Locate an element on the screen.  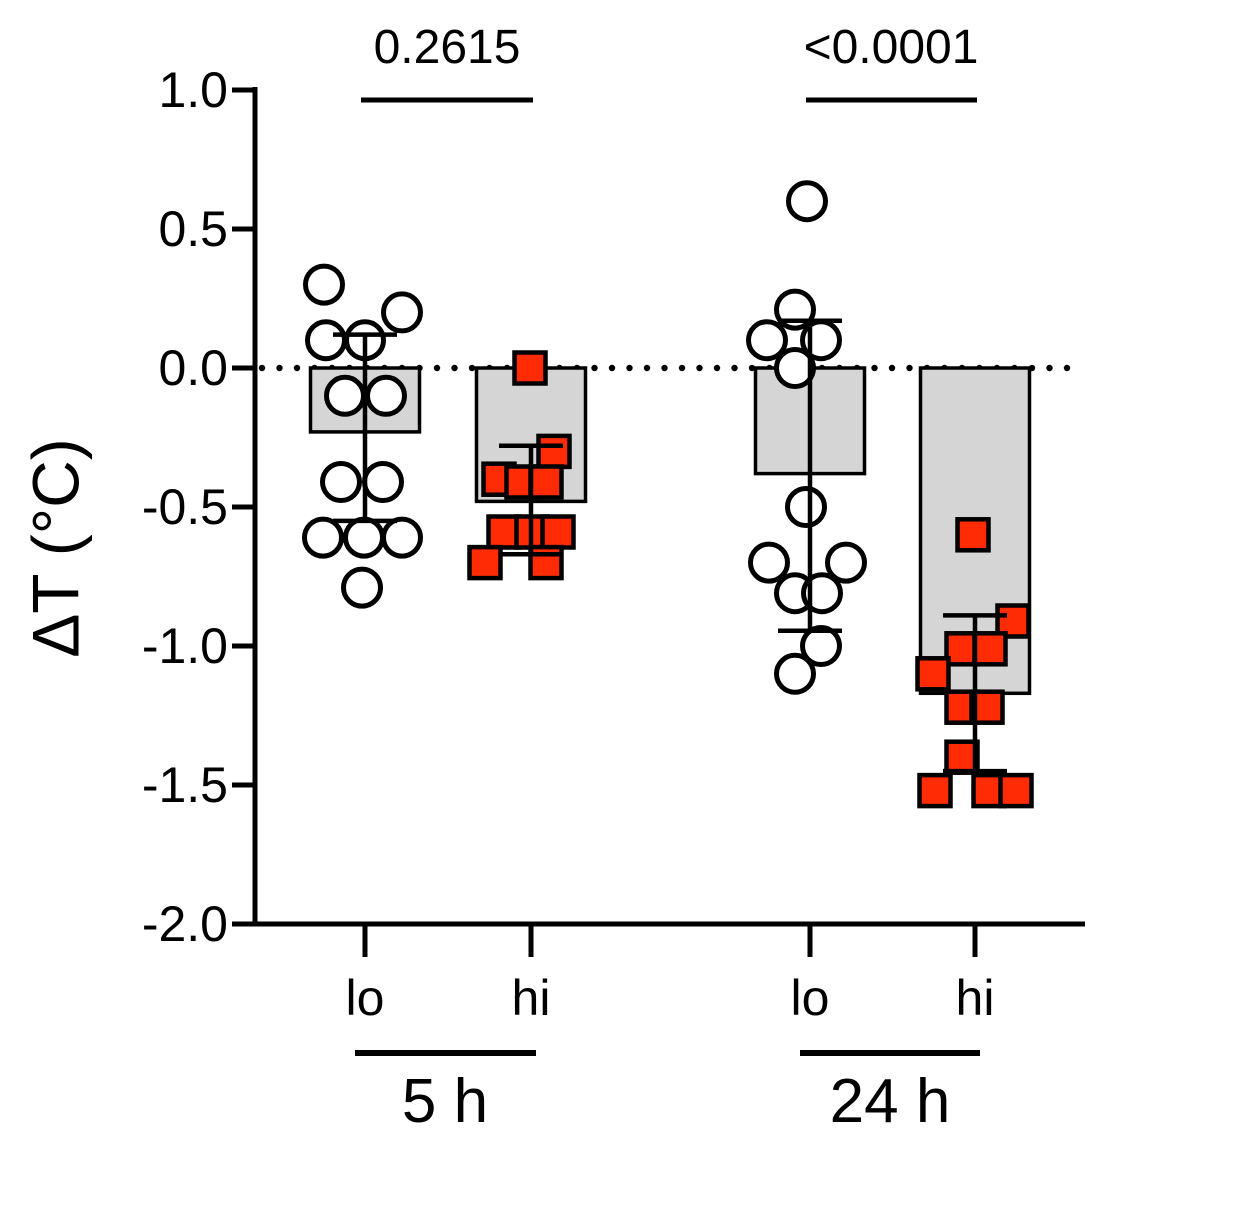
x-tick-label-24h-lo: lo is located at coordinates (810, 998).